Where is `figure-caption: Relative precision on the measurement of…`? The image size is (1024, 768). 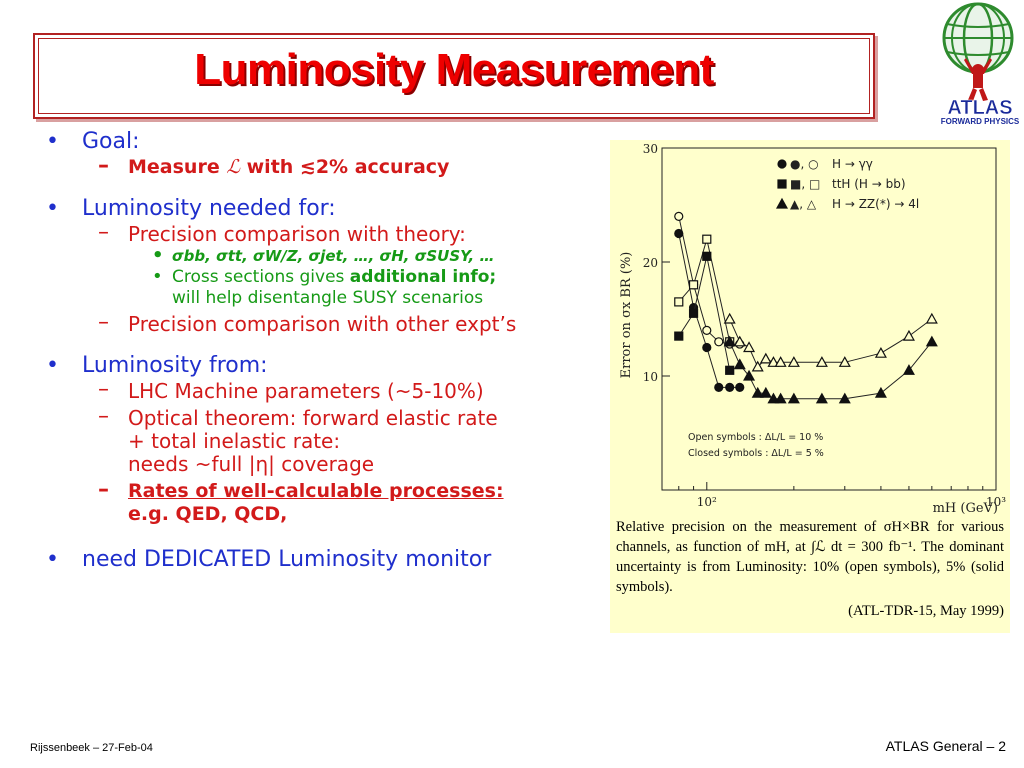 figure-caption: Relative precision on the measurement of… is located at coordinates (810, 573).